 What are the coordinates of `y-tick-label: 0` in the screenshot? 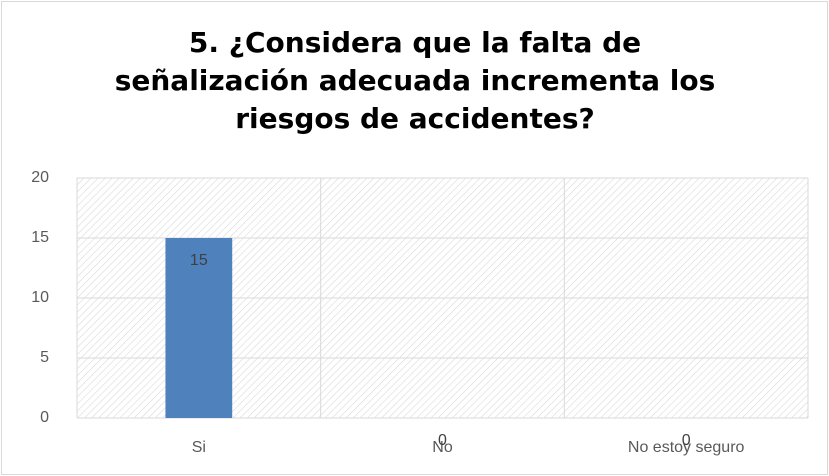 It's located at (44, 417).